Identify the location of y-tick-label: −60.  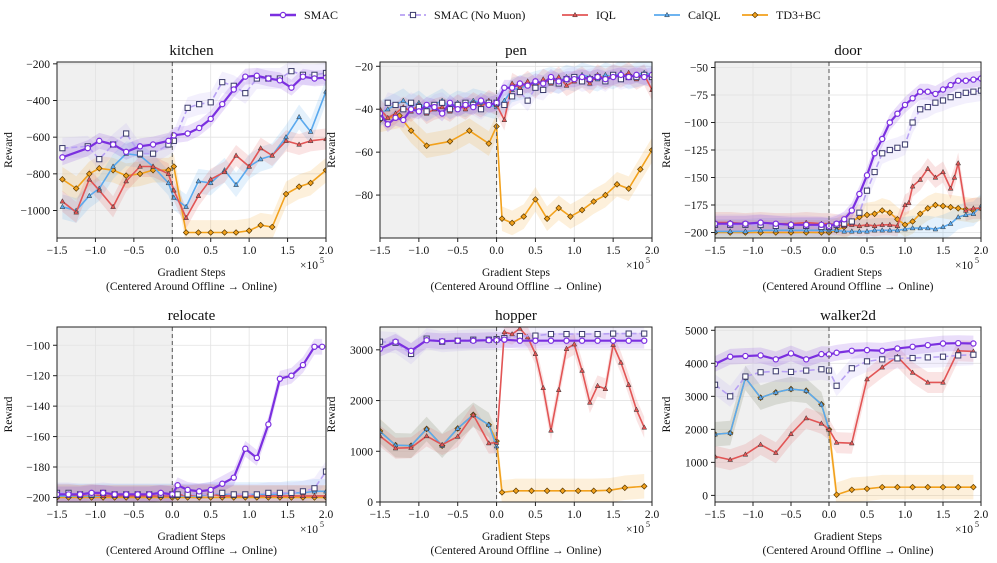
(364, 153).